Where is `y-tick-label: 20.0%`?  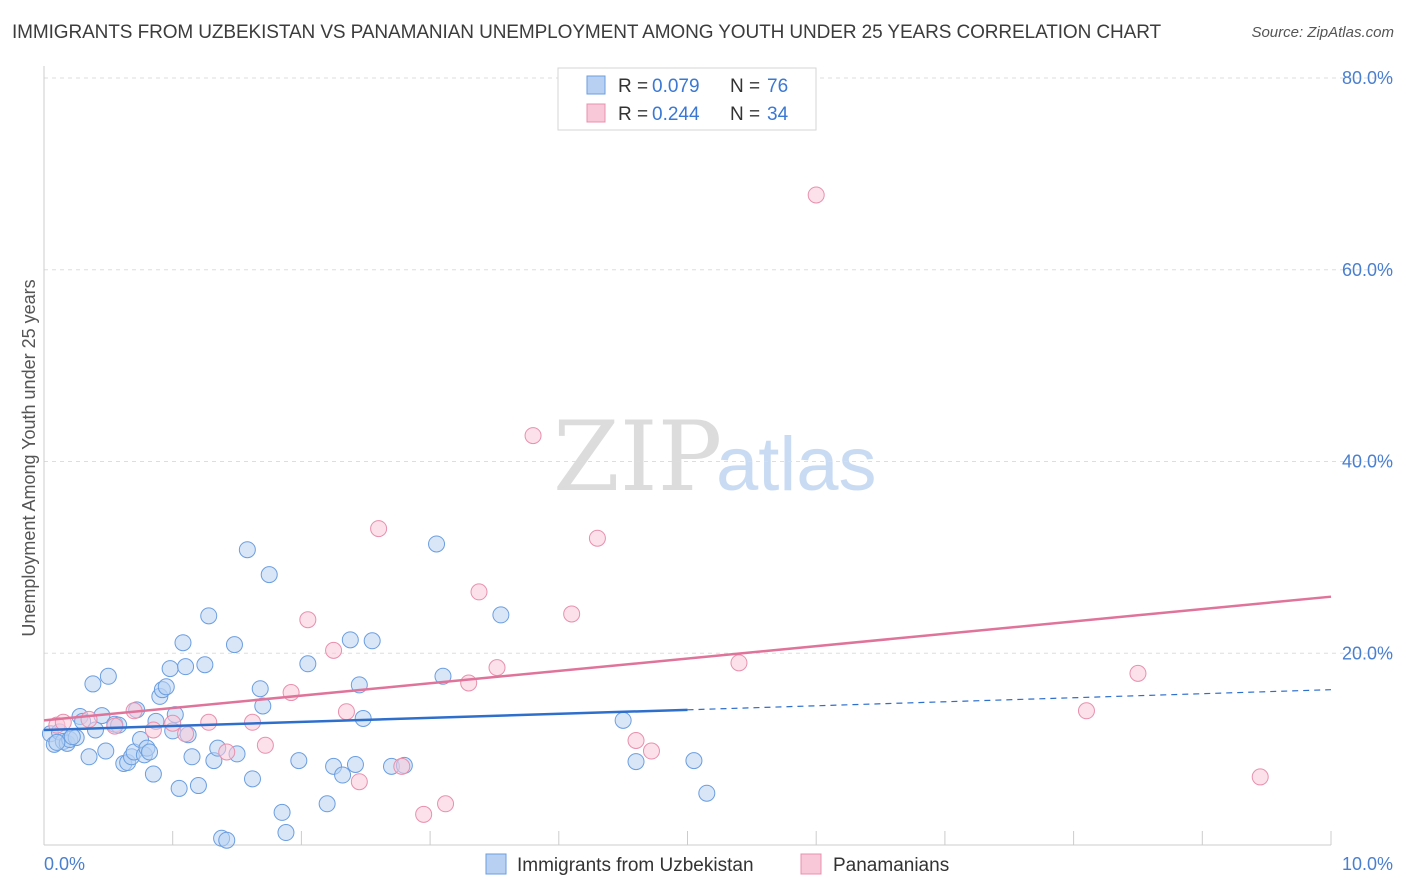 y-tick-label: 20.0% is located at coordinates (1367, 653).